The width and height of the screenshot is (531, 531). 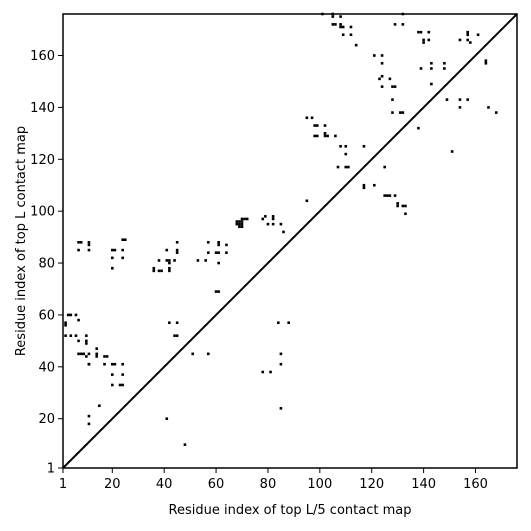 What do you see at coordinates (42, 160) in the screenshot?
I see `y-tick-label: 120` at bounding box center [42, 160].